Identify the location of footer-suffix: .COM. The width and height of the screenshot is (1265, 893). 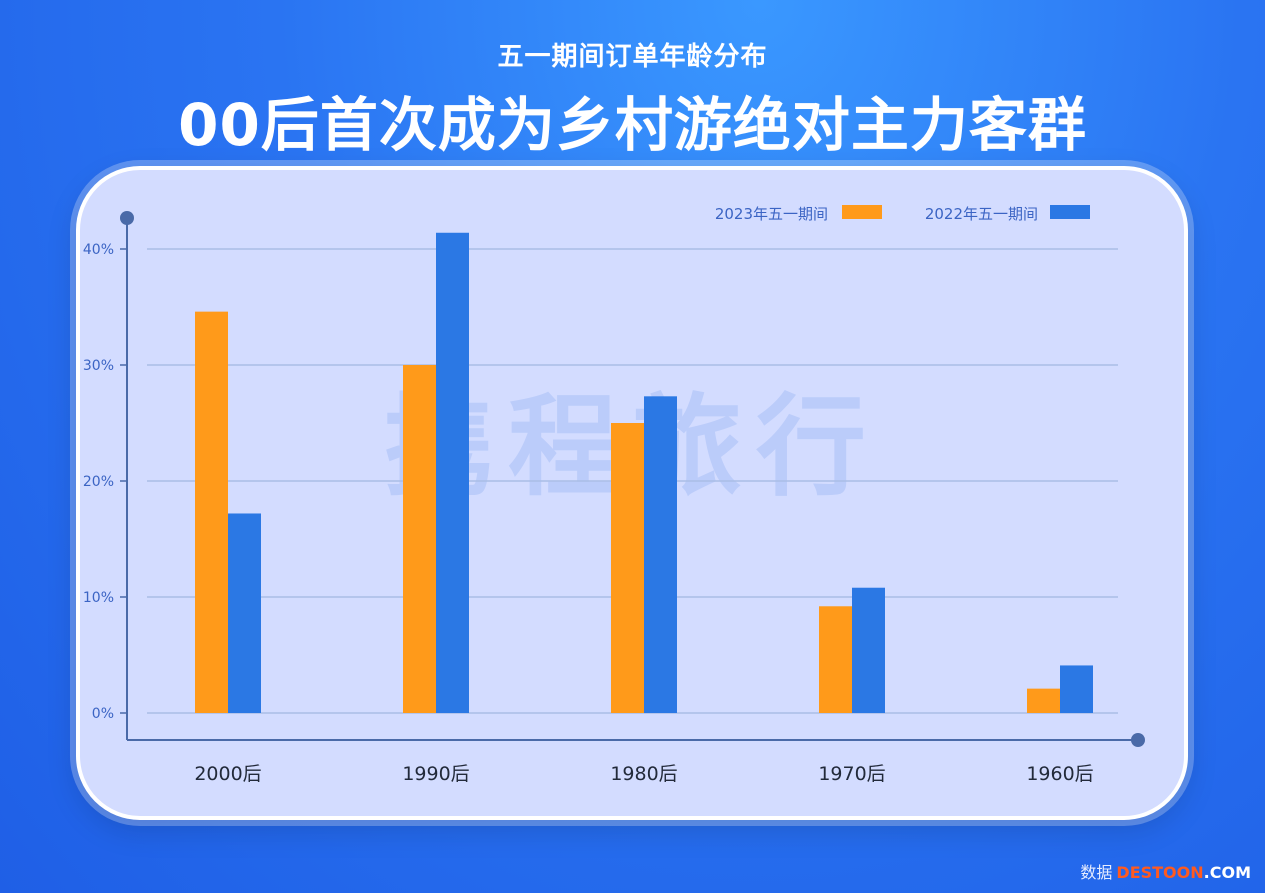
(1227, 872).